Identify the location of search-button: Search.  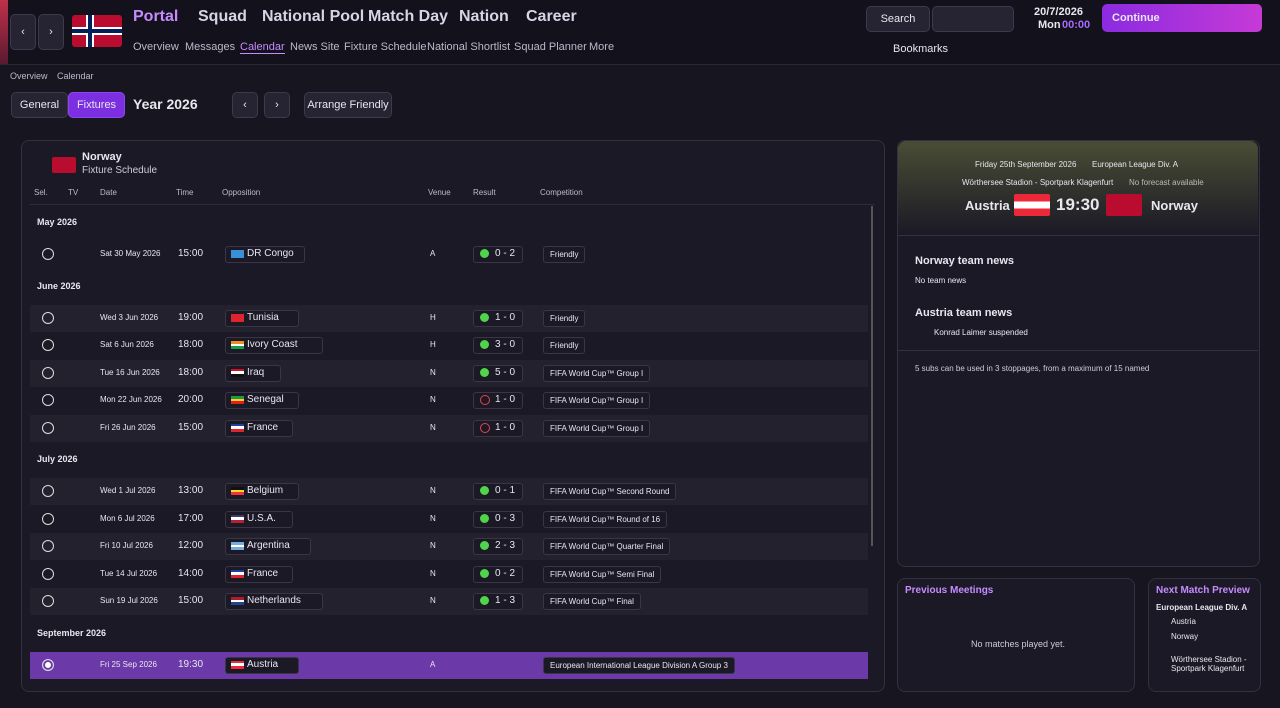
(898, 19).